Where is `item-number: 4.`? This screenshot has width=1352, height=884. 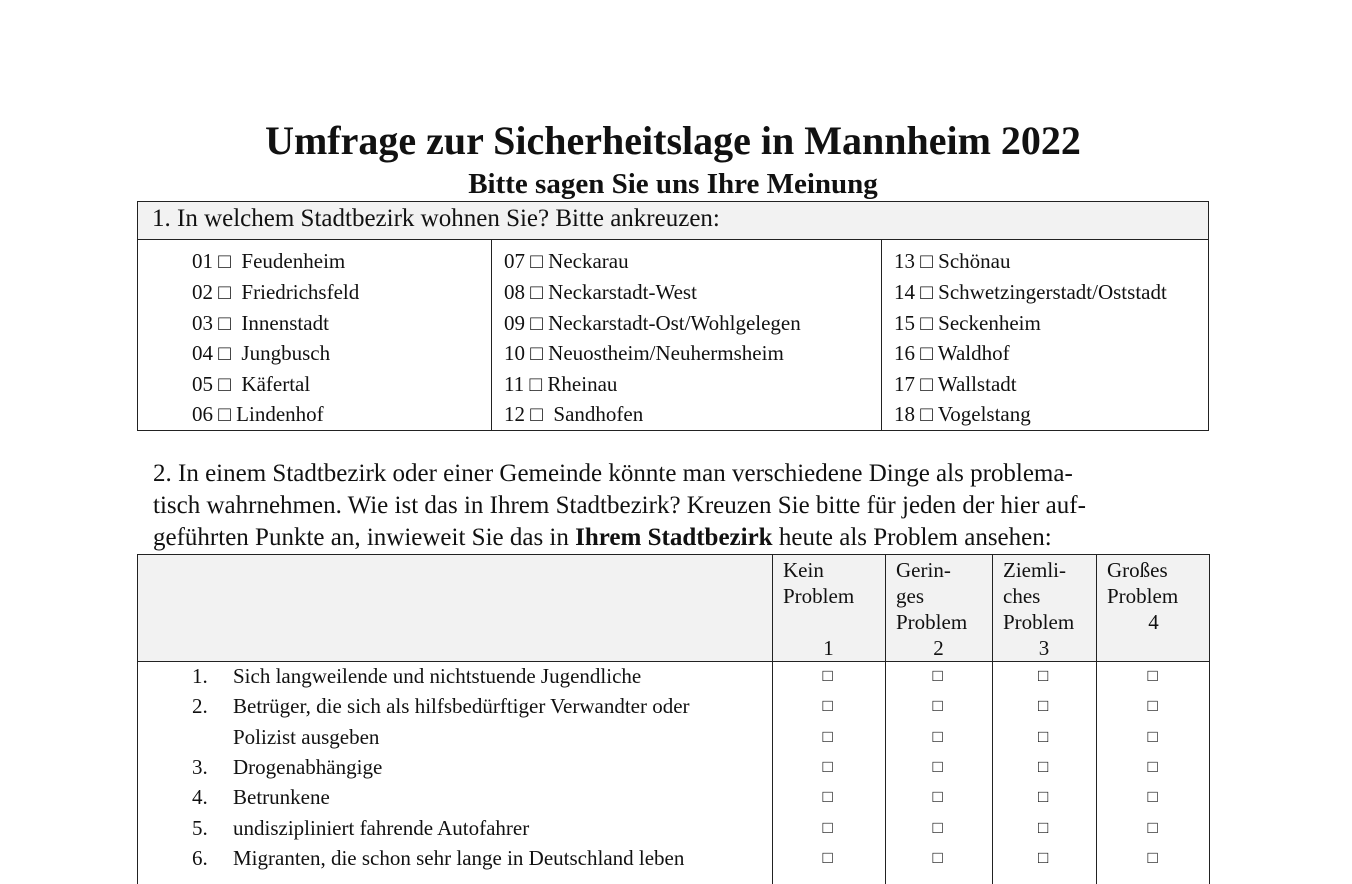
item-number: 4. is located at coordinates (200, 797).